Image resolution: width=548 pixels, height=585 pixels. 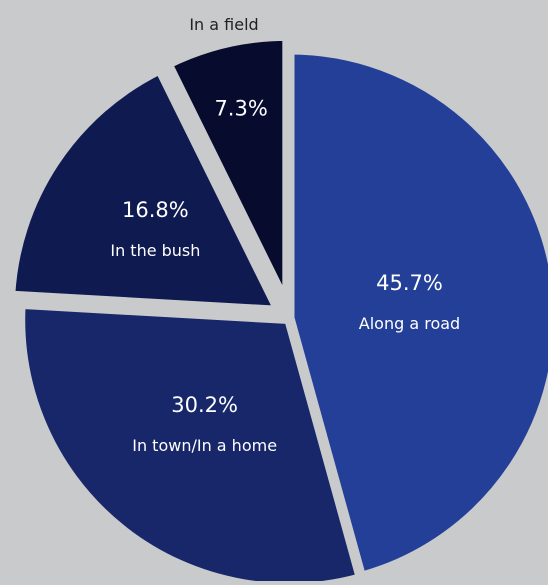 What do you see at coordinates (204, 405) in the screenshot?
I see `slice-value-in-town-in-a-home: 30.2%` at bounding box center [204, 405].